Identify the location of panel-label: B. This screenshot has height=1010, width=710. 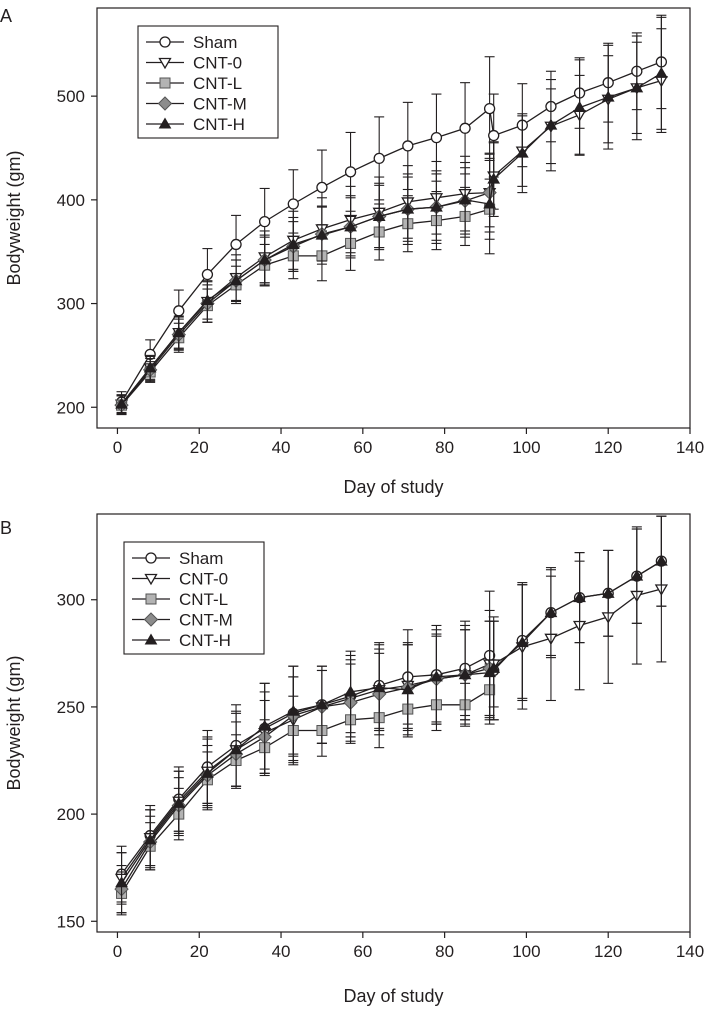
(6, 528).